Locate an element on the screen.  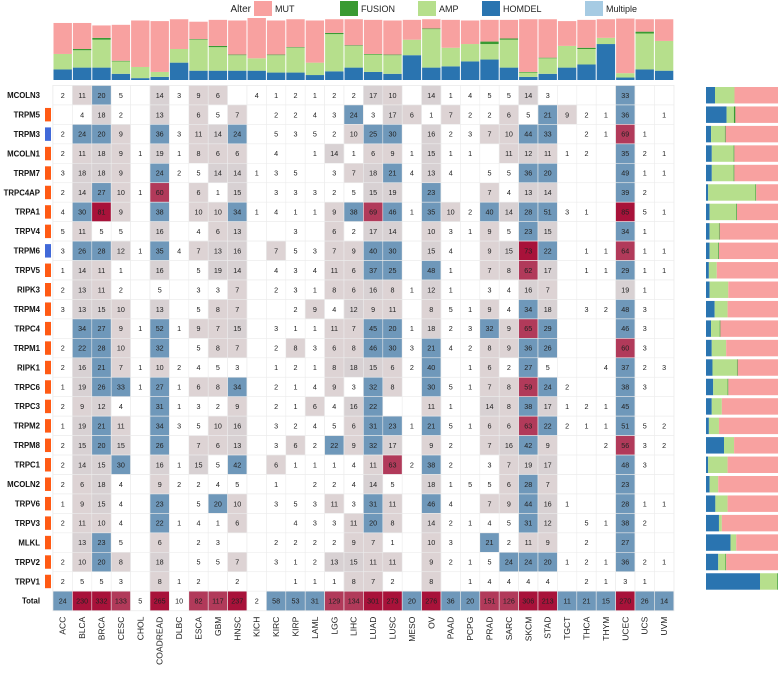
cell-value-trpc1-dlbc: 1 is located at coordinates (179, 464).